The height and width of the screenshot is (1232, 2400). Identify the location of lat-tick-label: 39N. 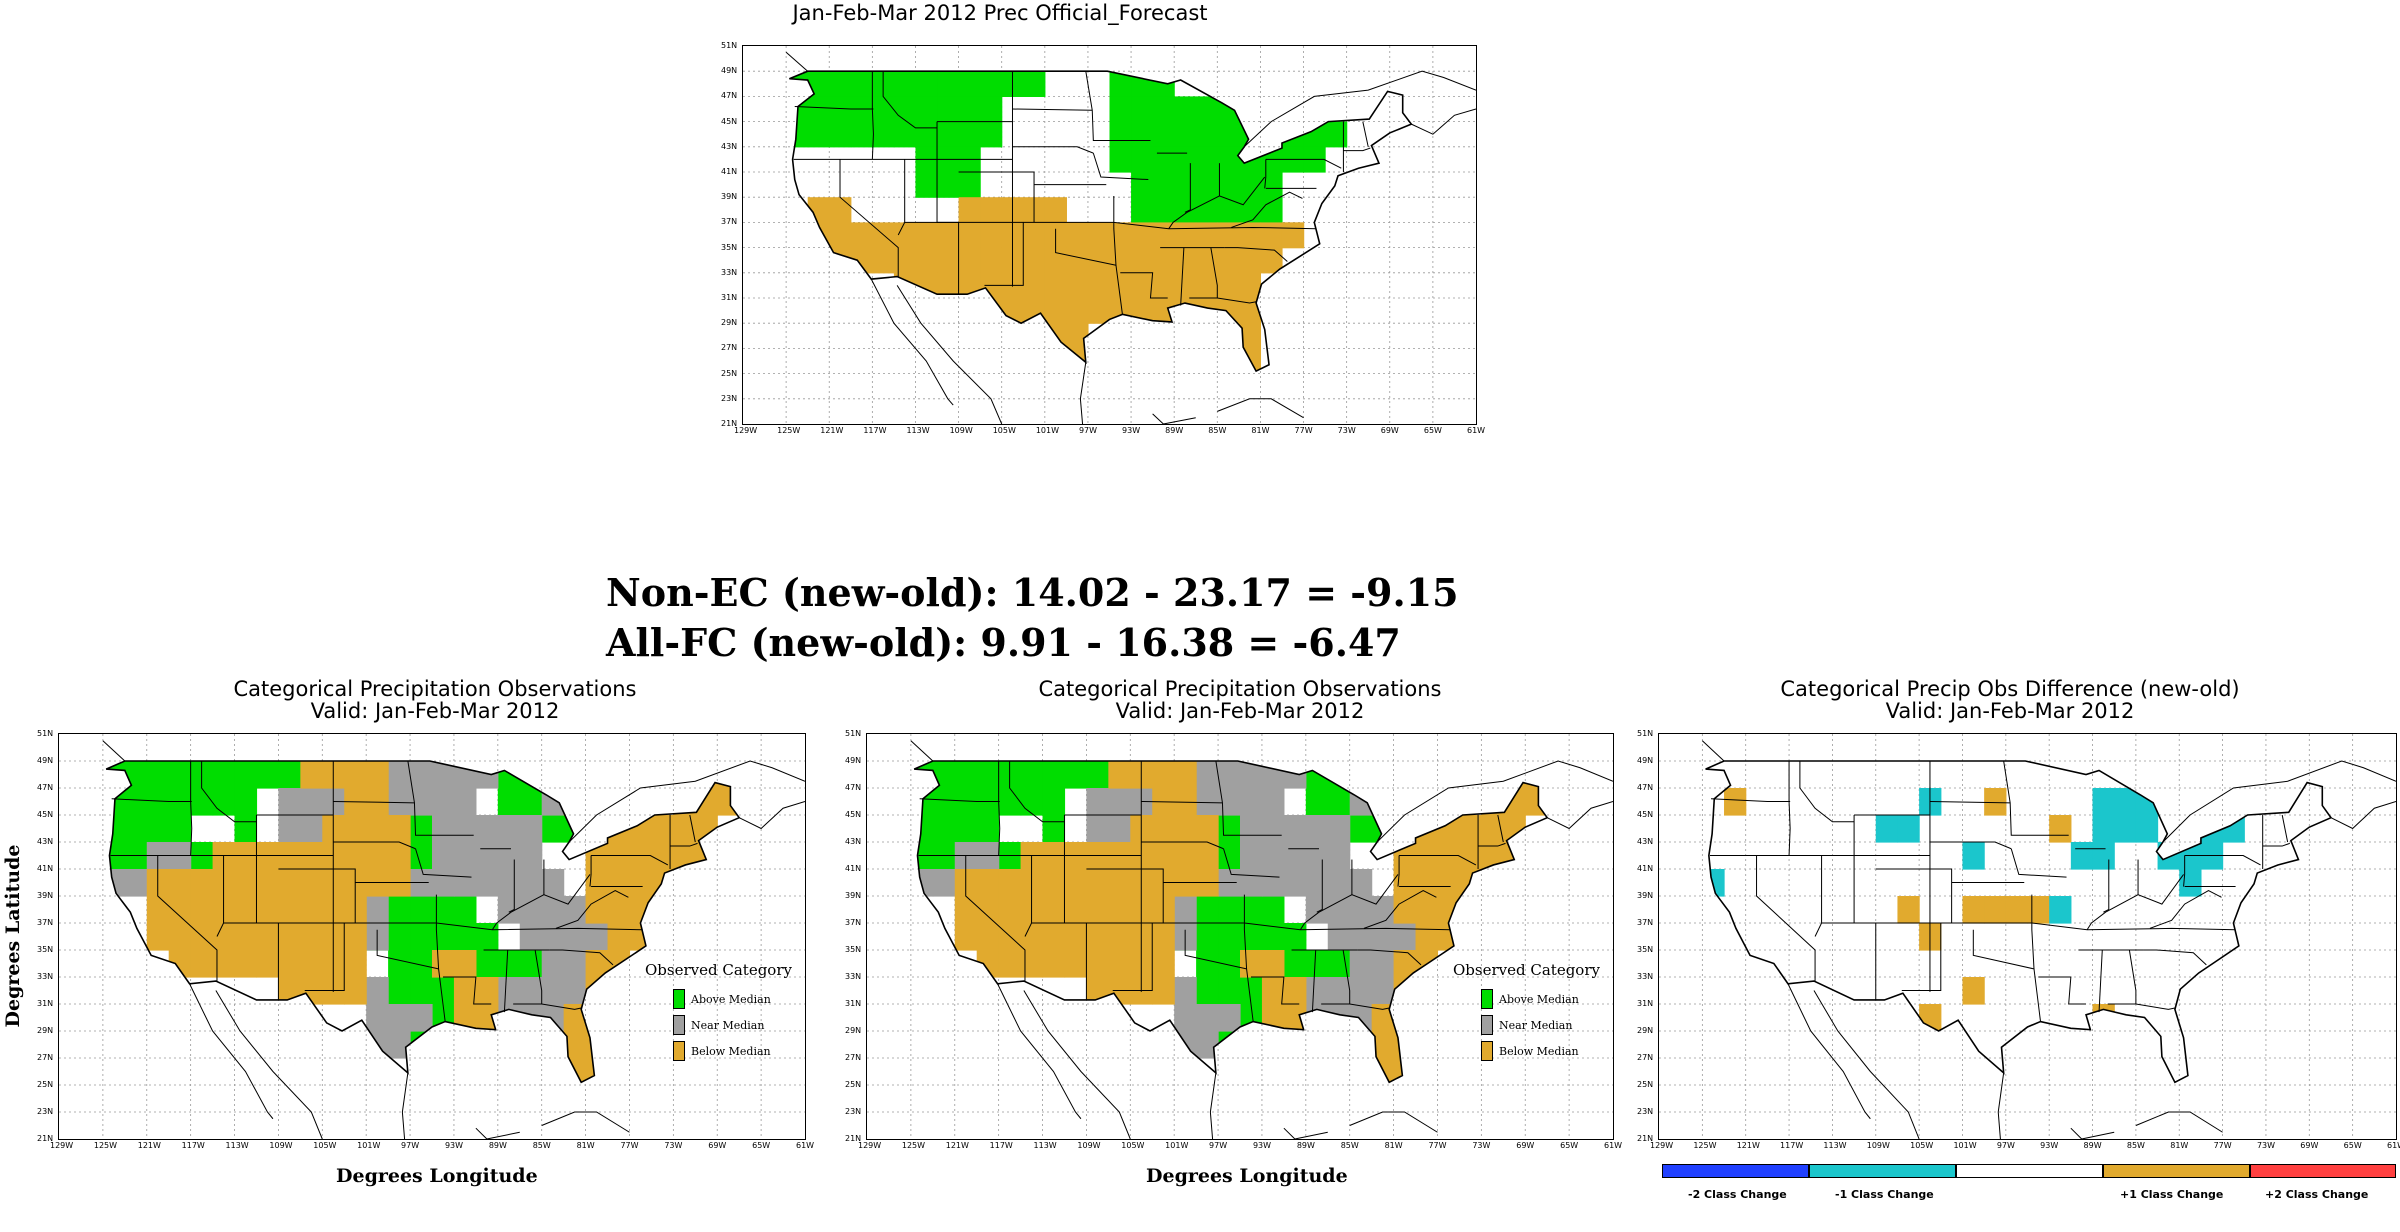
(729, 197).